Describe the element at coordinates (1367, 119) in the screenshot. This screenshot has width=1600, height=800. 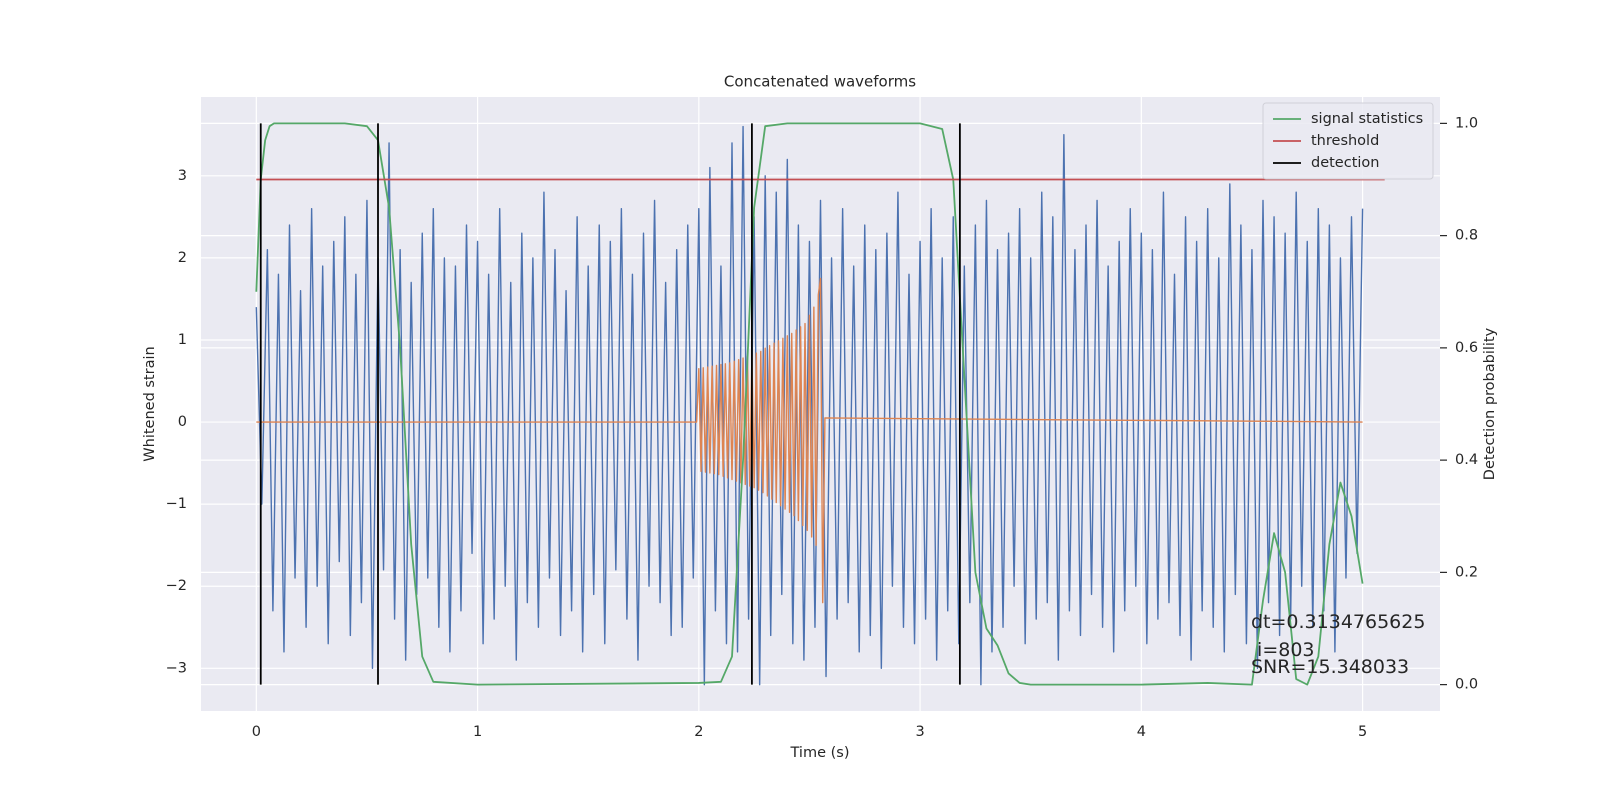
I see `legend-label: signal statistics` at that location.